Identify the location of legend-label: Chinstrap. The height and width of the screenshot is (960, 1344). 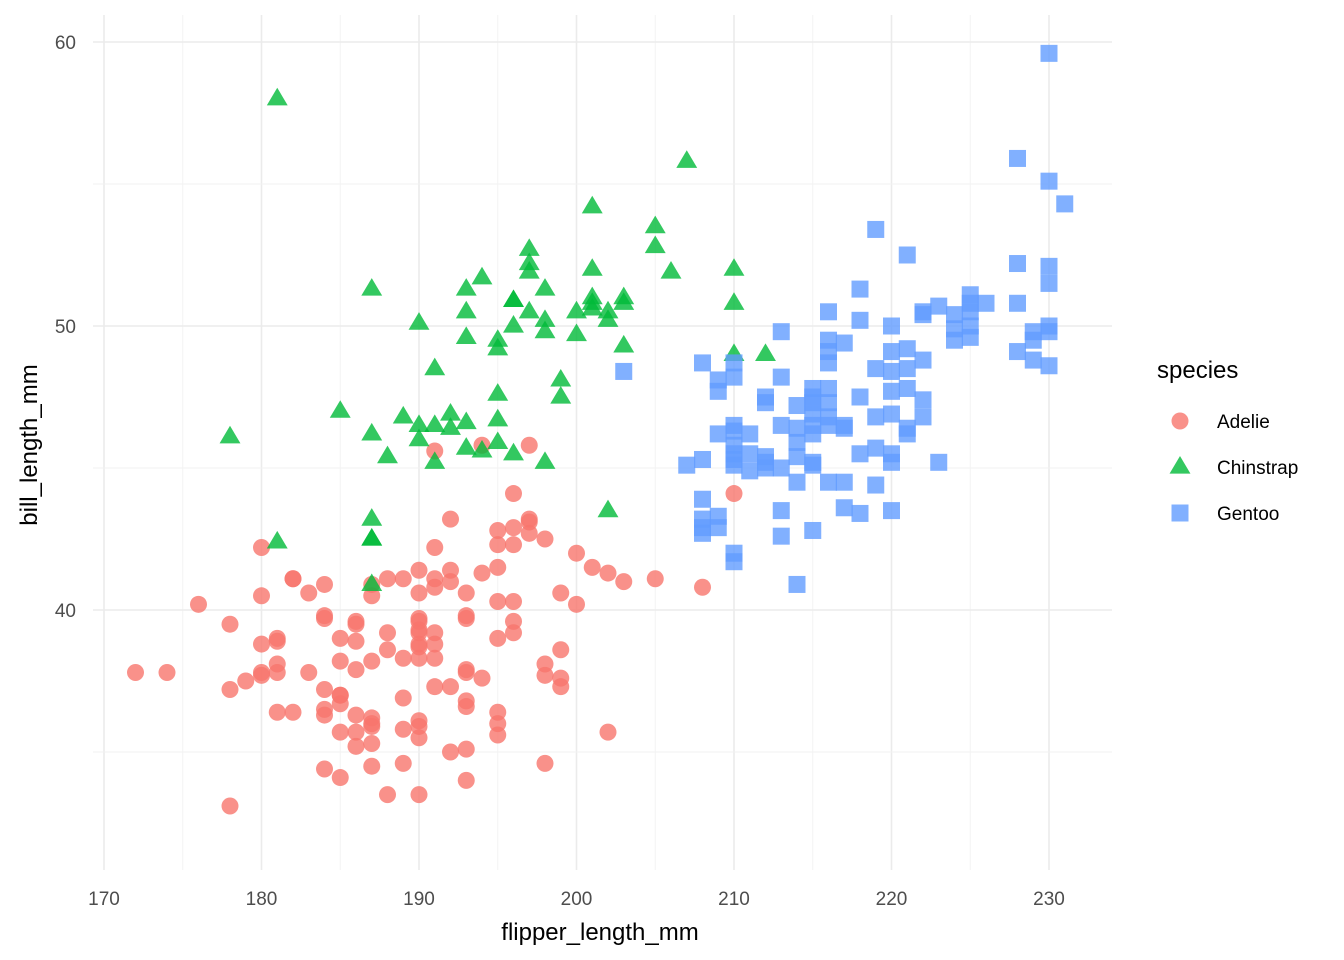
(1257, 468).